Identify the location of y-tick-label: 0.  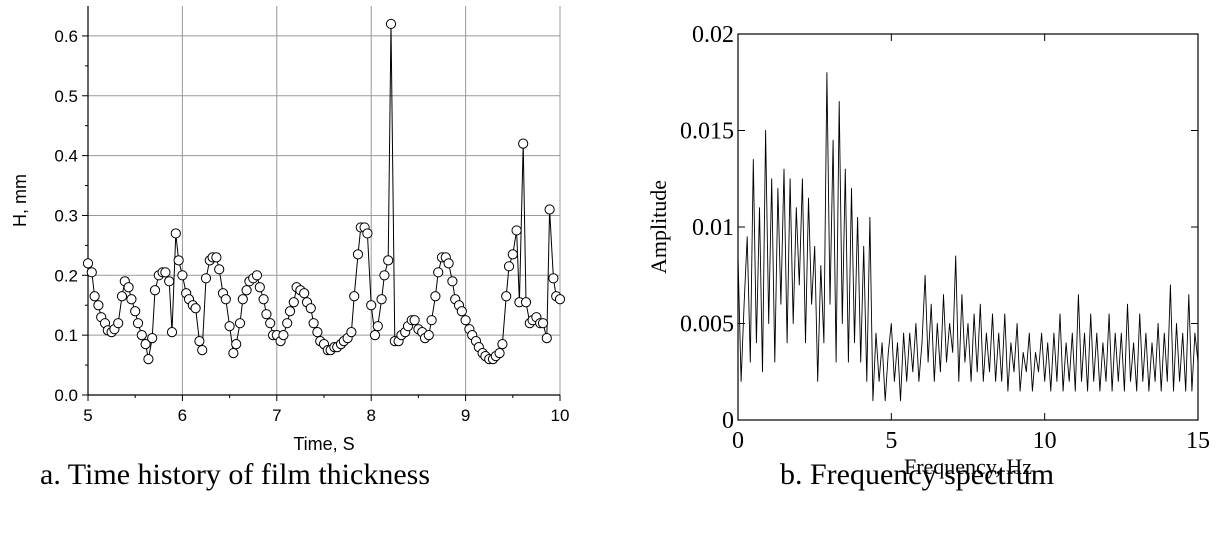
(728, 421).